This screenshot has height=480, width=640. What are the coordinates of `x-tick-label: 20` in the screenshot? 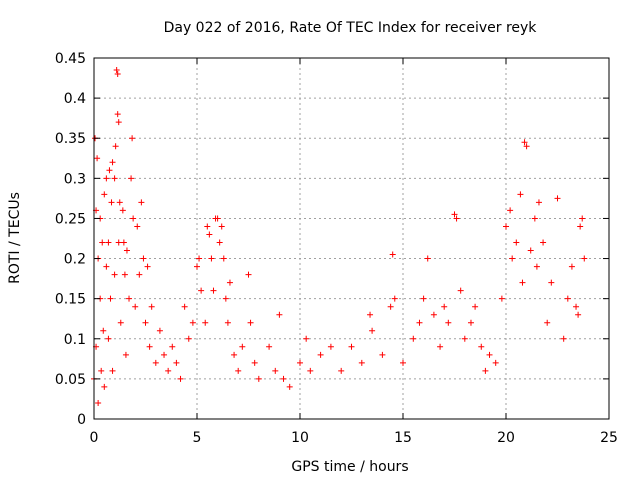 It's located at (506, 438).